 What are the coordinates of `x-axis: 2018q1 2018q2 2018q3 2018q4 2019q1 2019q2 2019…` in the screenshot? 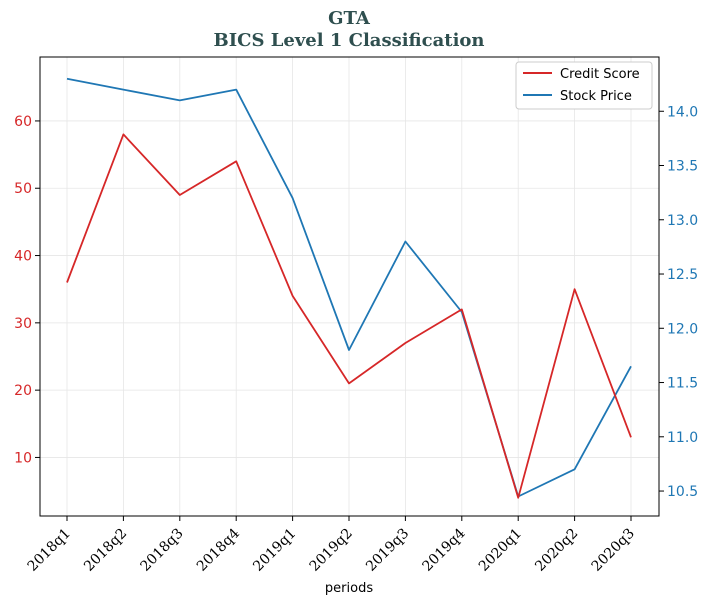 It's located at (331, 545).